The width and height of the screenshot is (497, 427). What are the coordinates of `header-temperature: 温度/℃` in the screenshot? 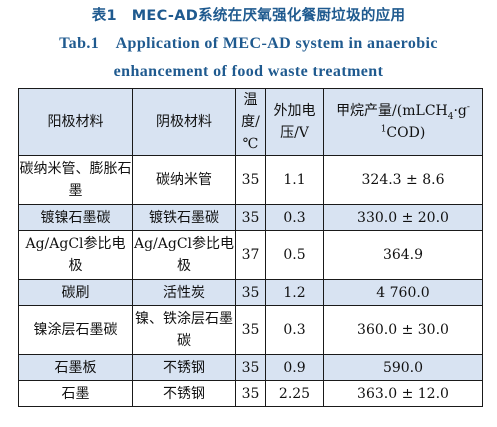 It's located at (250, 122).